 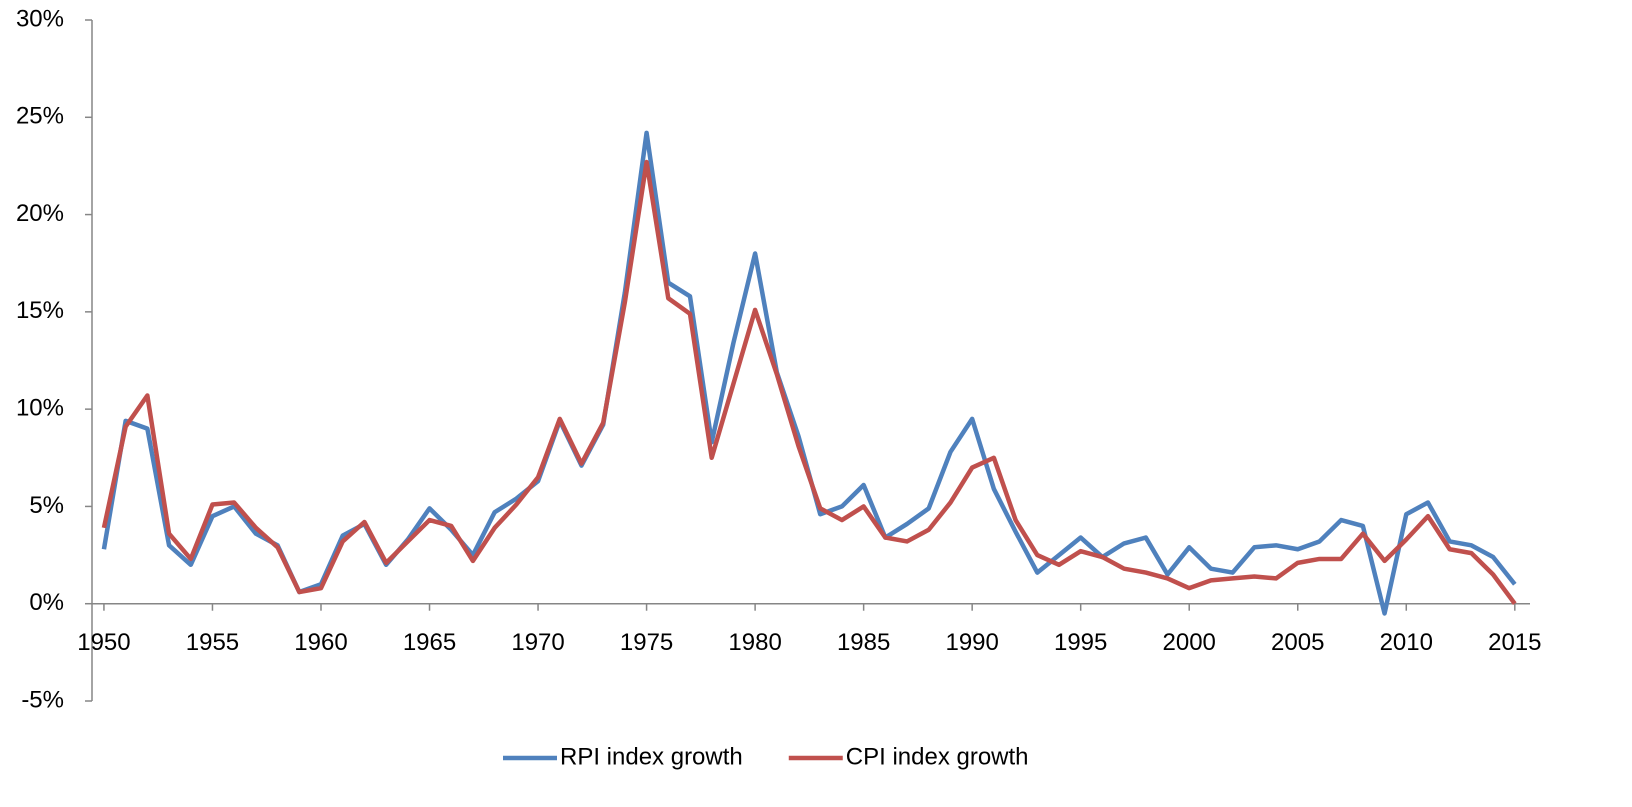 What do you see at coordinates (1514, 642) in the screenshot?
I see `x-tick-label: 2015` at bounding box center [1514, 642].